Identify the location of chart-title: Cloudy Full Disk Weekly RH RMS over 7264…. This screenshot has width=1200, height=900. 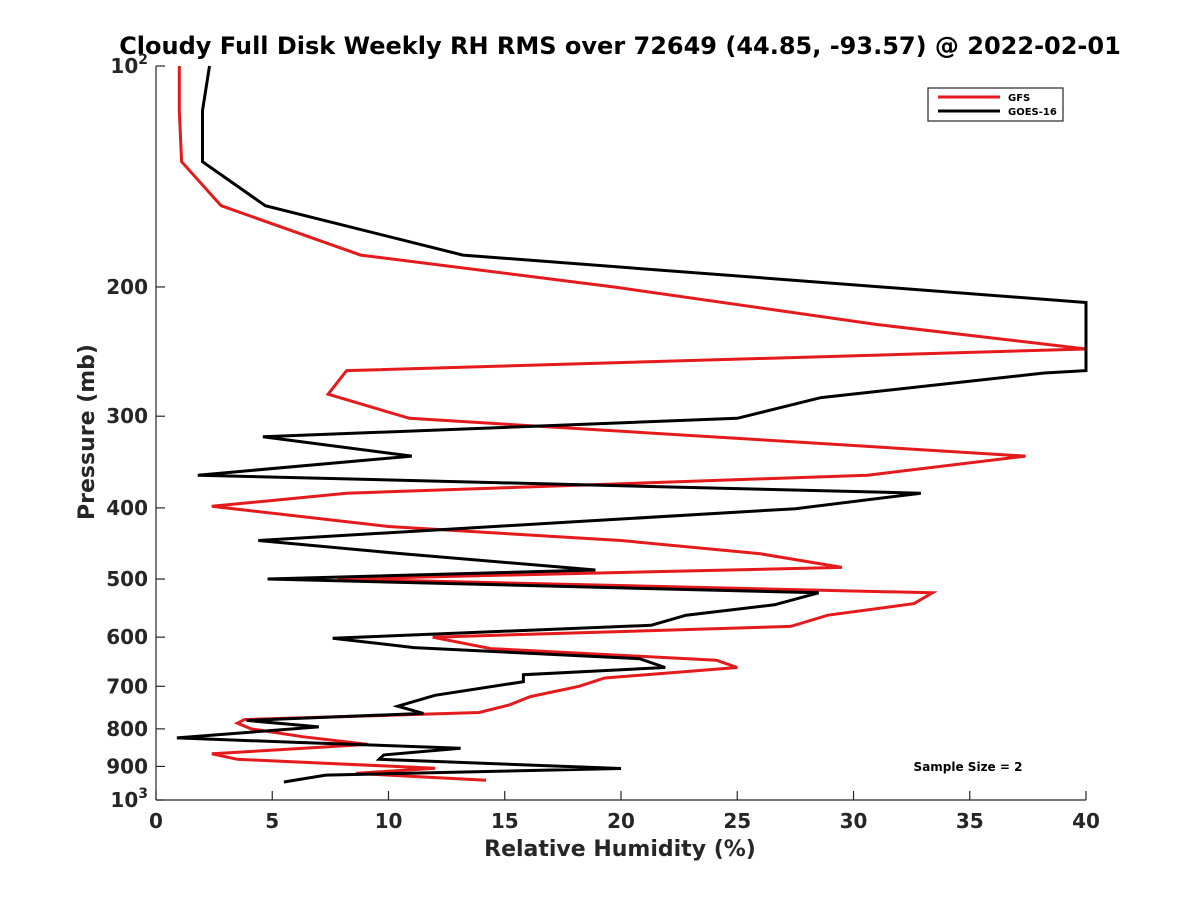
(620, 46).